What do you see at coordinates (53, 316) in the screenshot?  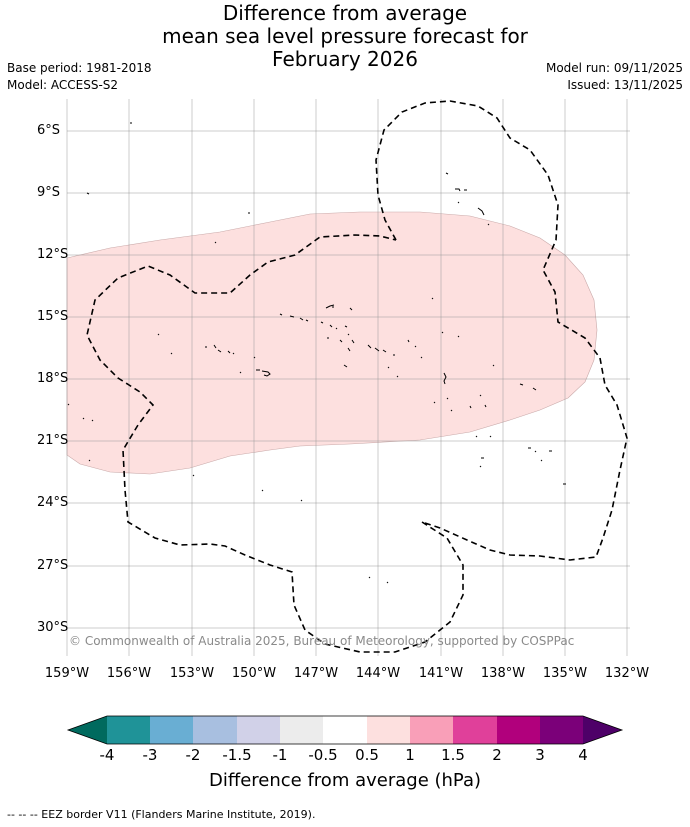 I see `lat-label-15s: 15°S` at bounding box center [53, 316].